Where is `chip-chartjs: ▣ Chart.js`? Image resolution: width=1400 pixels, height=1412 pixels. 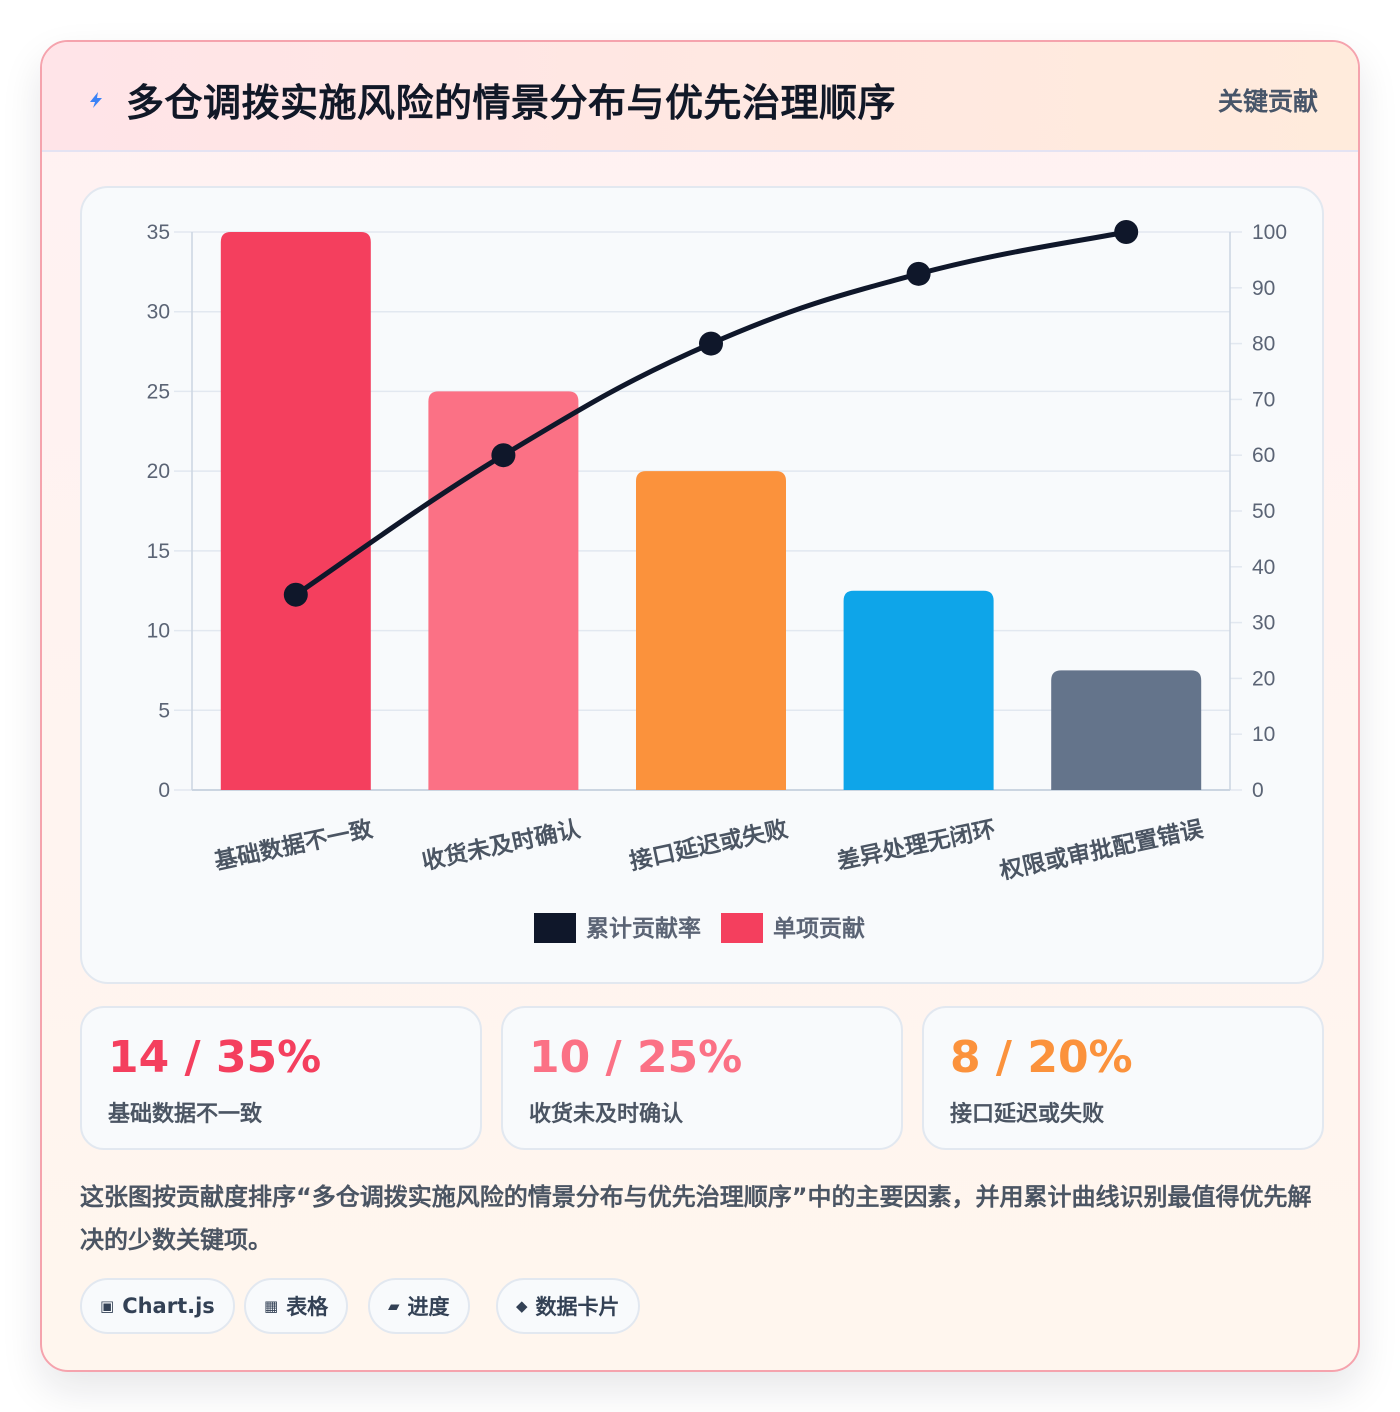
chip-chartjs: ▣ Chart.js is located at coordinates (157, 1306).